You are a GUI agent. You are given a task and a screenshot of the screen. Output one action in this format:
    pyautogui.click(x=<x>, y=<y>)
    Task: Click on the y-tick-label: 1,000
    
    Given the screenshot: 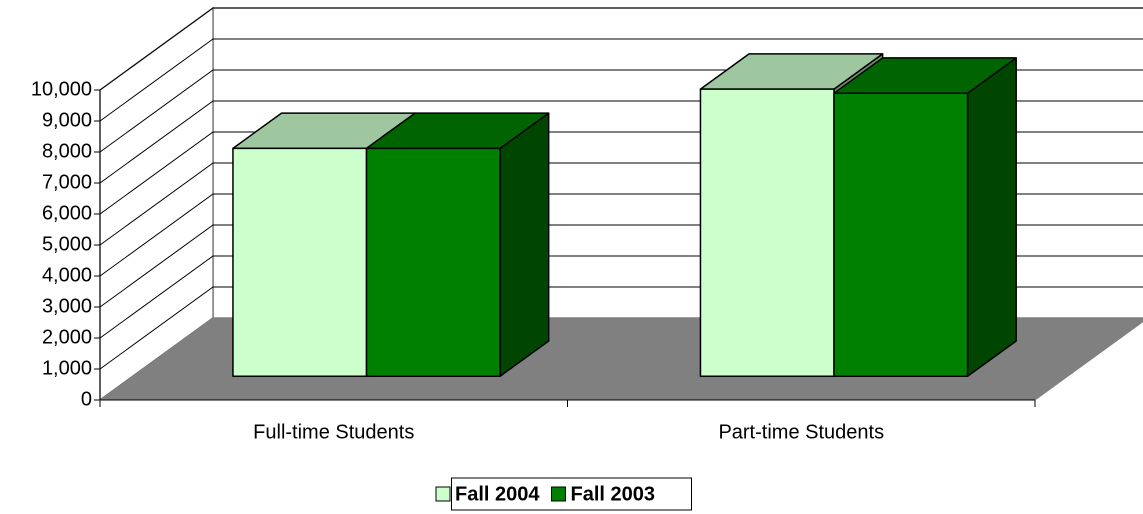 What is the action you would take?
    pyautogui.click(x=67, y=368)
    